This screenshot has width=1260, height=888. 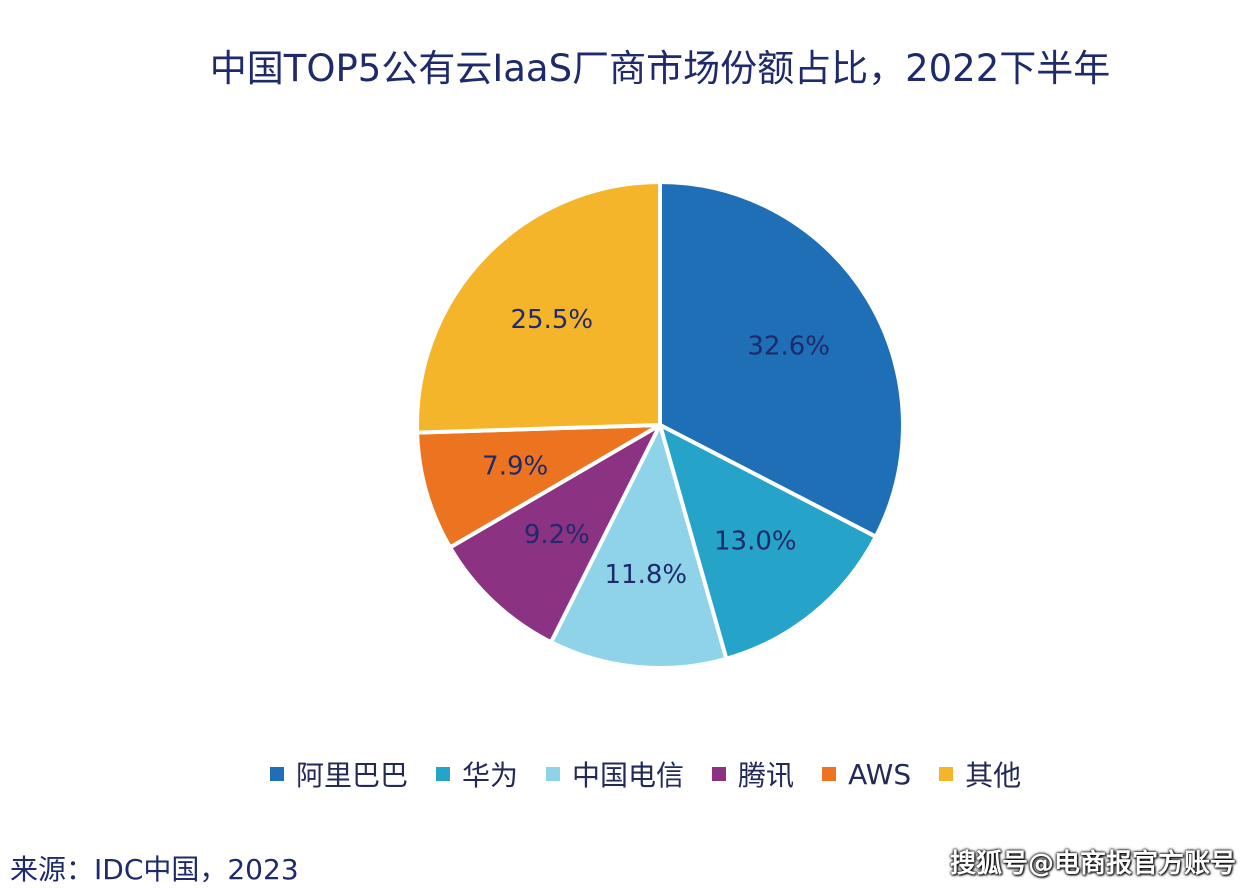 What do you see at coordinates (628, 775) in the screenshot?
I see `legend-label: 中国电信` at bounding box center [628, 775].